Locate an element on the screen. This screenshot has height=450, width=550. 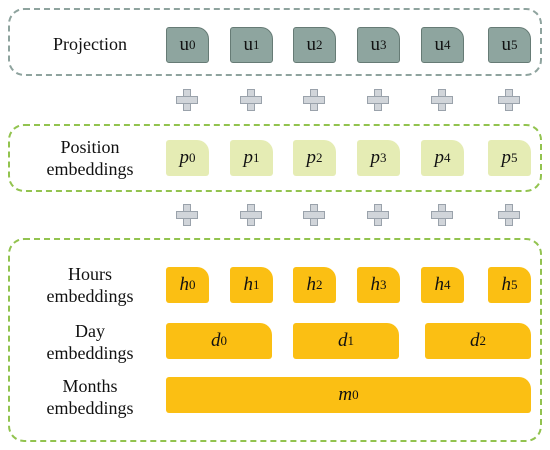
projection-group is located at coordinates (275, 42).